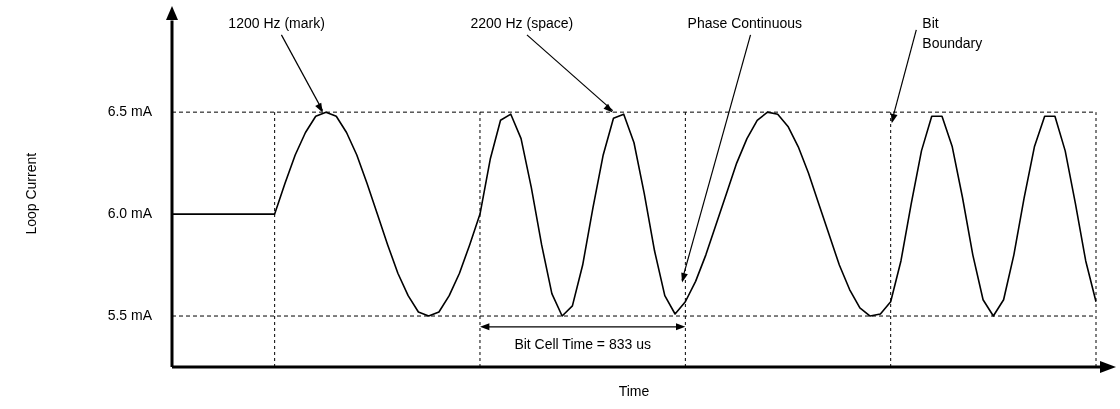 This screenshot has width=1120, height=409. I want to click on y-tick-label: 6.5 mA, so click(130, 111).